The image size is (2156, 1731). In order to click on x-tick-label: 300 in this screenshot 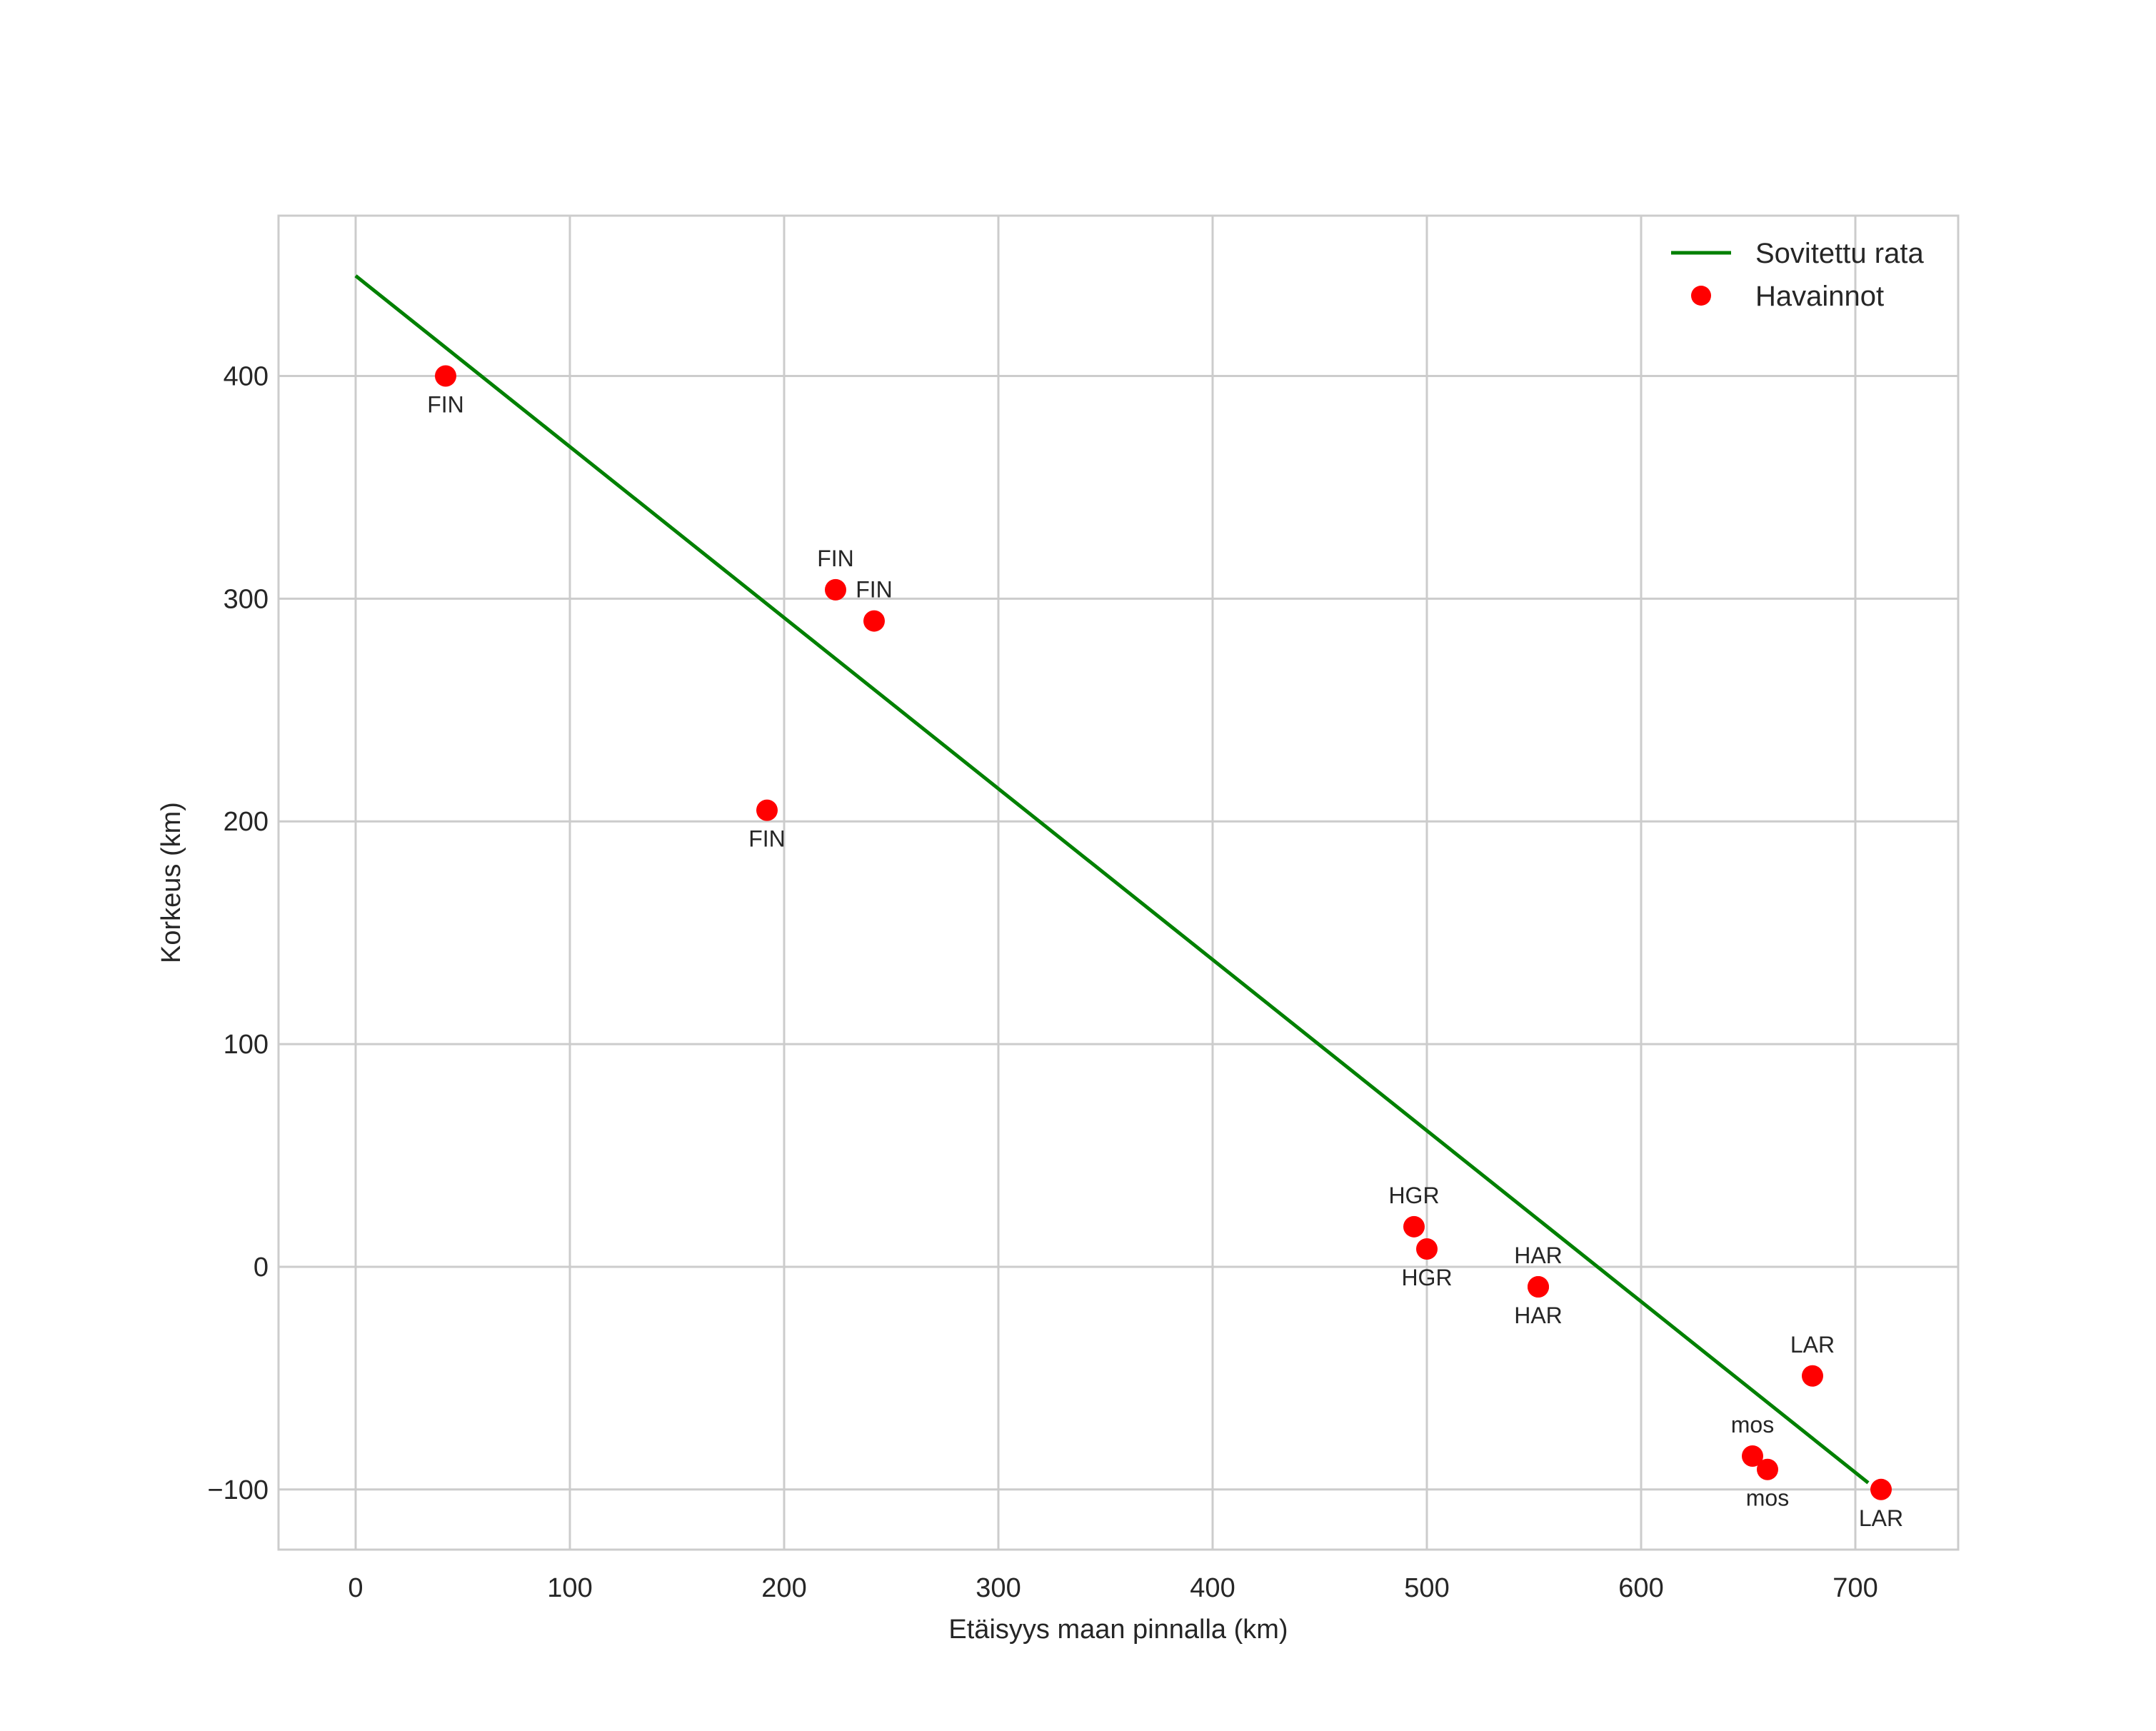, I will do `click(999, 1588)`.